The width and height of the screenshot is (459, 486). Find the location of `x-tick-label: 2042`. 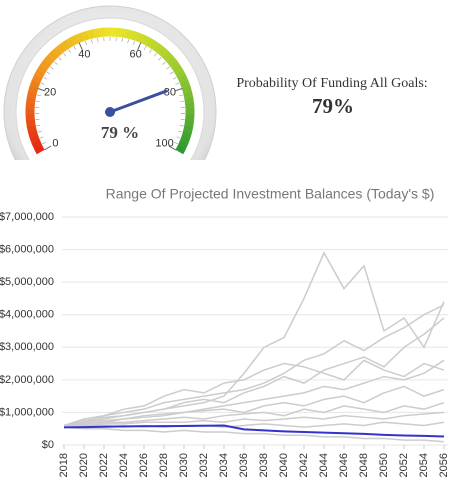

x-tick-label: 2042 is located at coordinates (304, 465).